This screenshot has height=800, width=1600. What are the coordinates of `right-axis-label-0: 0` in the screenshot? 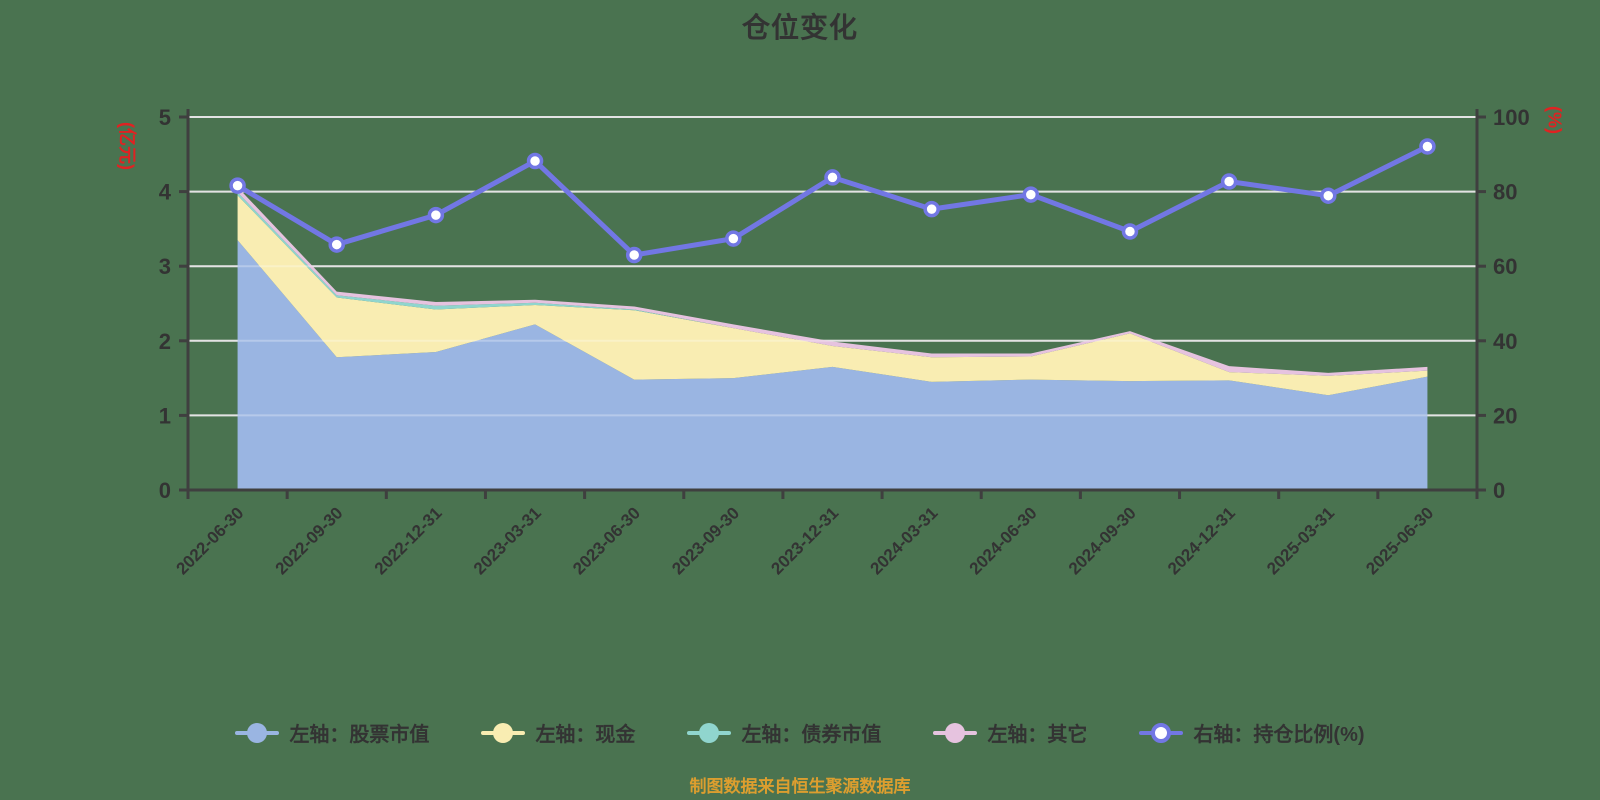 It's located at (1499, 490).